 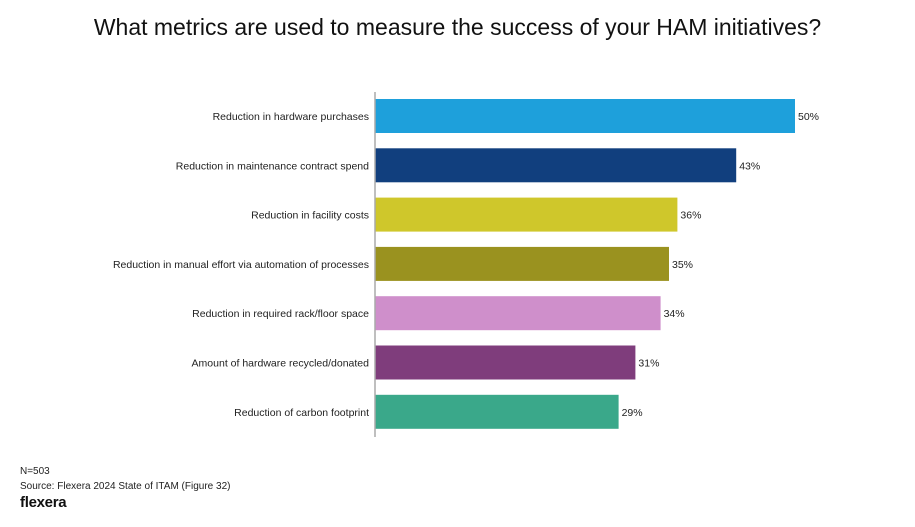 What do you see at coordinates (749, 166) in the screenshot?
I see `value-label: 43%` at bounding box center [749, 166].